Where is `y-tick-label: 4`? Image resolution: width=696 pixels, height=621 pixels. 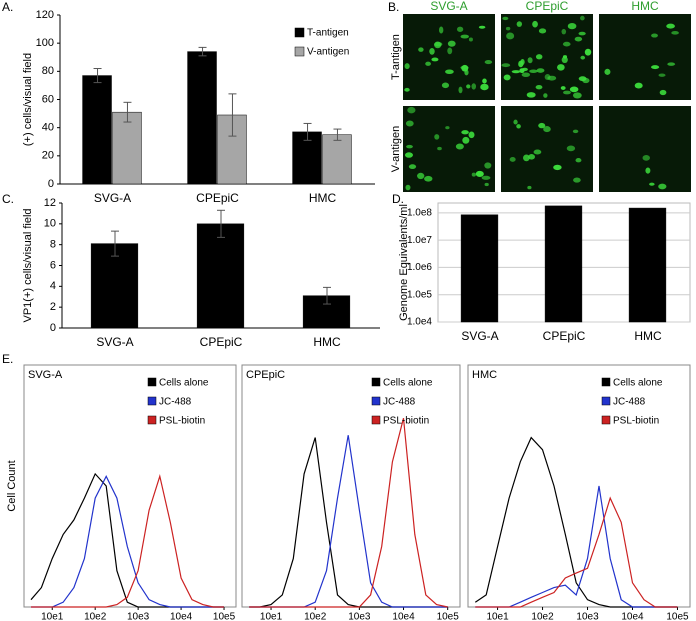 y-tick-label: 4 is located at coordinates (53, 286).